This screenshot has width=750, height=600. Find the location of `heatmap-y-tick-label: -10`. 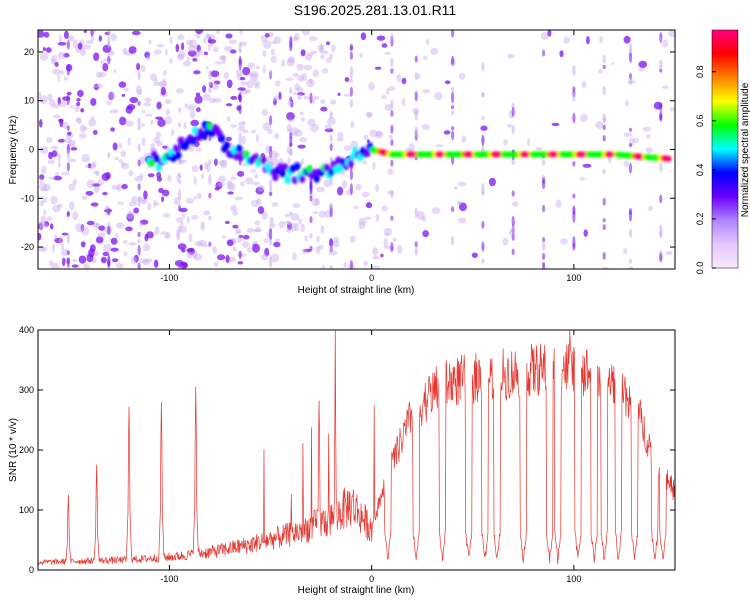

heatmap-y-tick-label: -10 is located at coordinates (27, 198).